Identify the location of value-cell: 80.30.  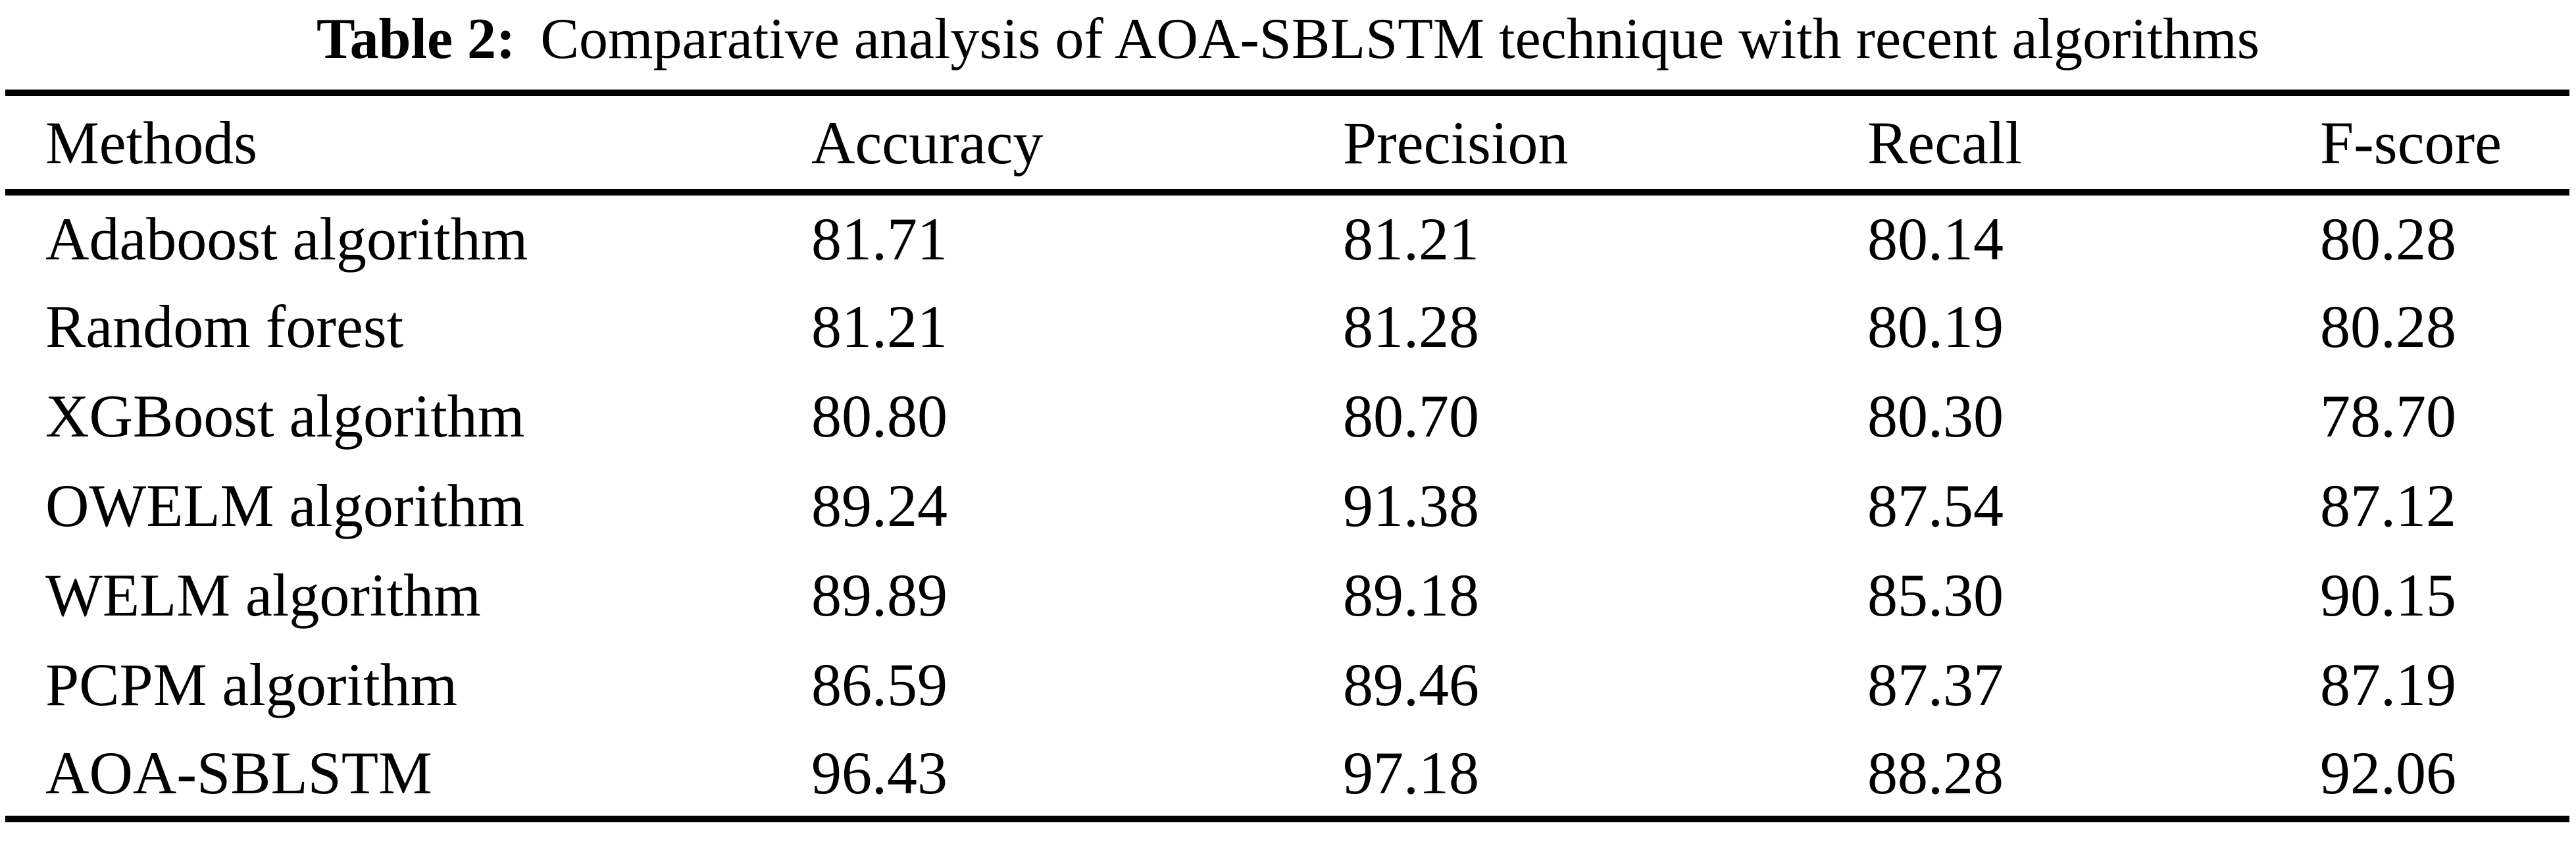
(1936, 416).